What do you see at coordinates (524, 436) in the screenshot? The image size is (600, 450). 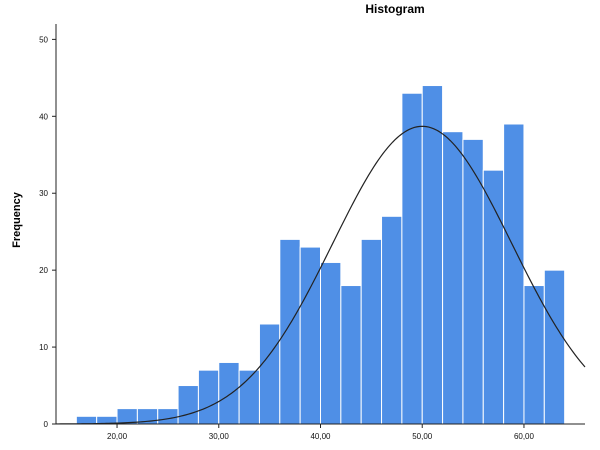 I see `x-tick-label-4: 60,00` at bounding box center [524, 436].